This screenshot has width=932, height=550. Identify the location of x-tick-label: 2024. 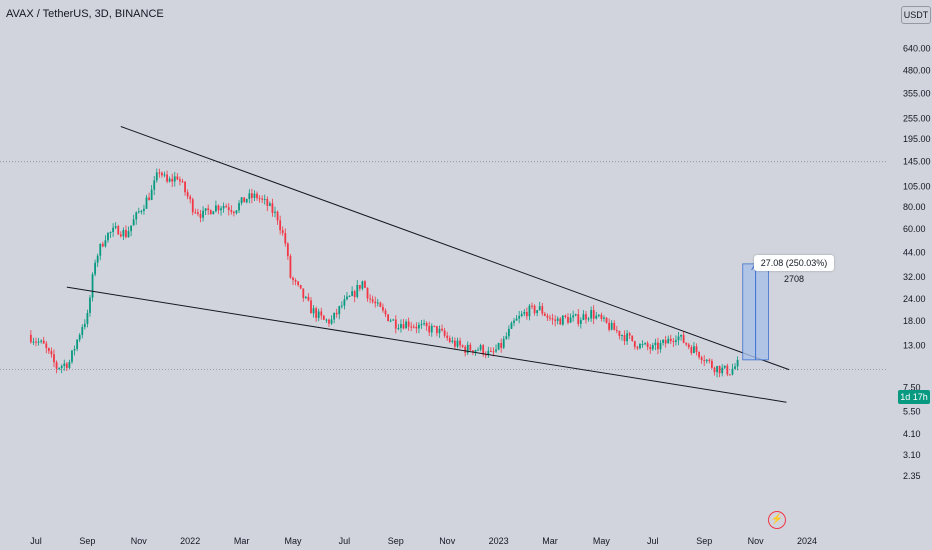
(807, 541).